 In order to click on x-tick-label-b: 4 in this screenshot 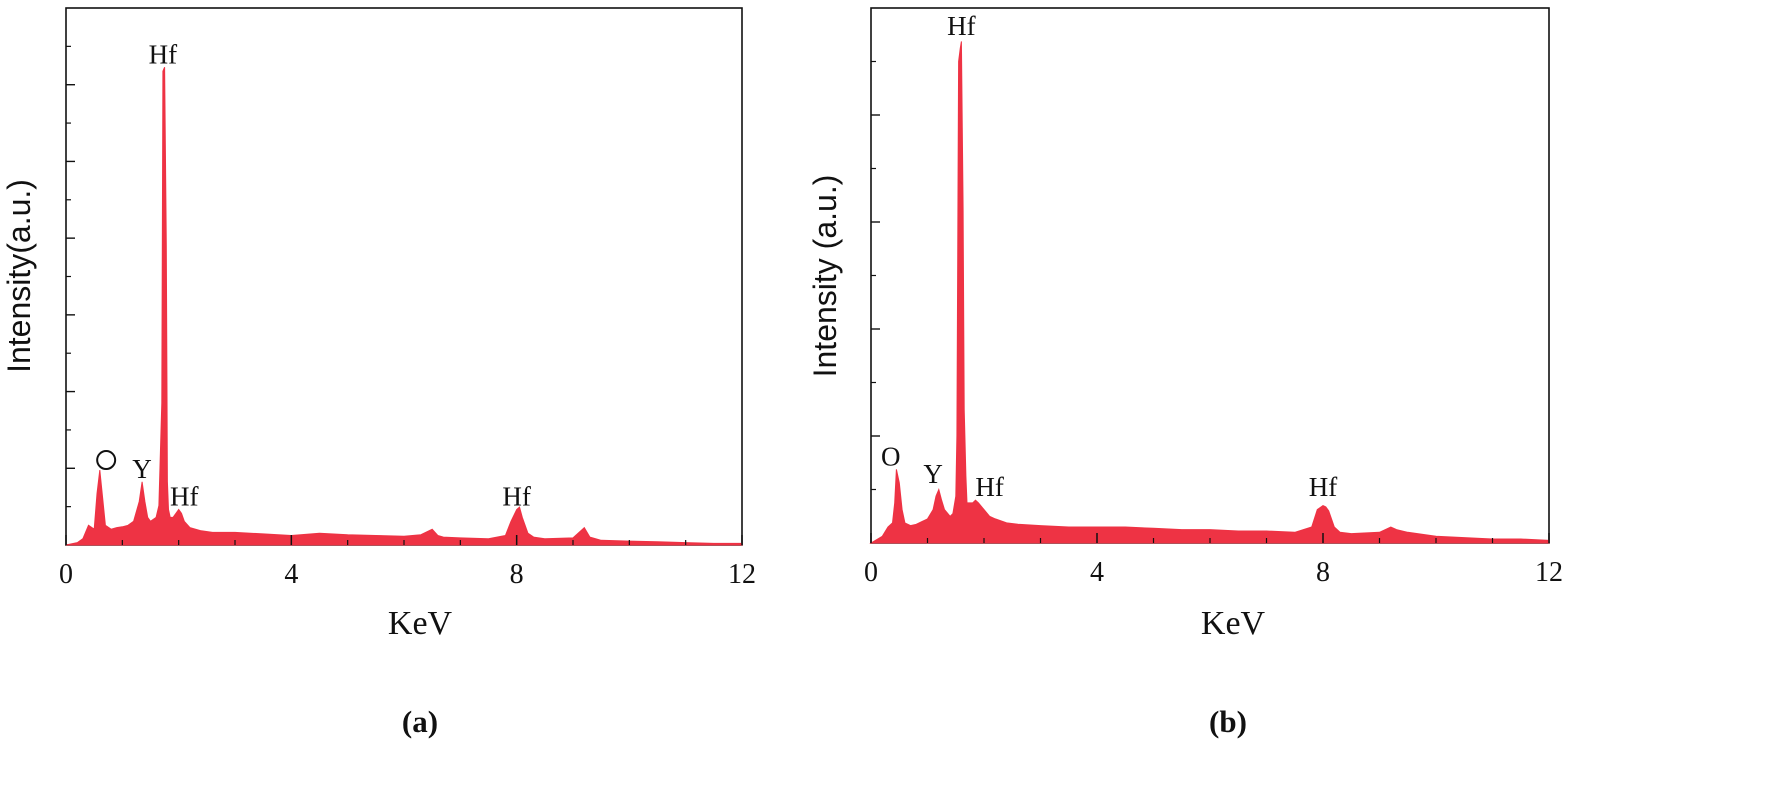, I will do `click(1097, 572)`.